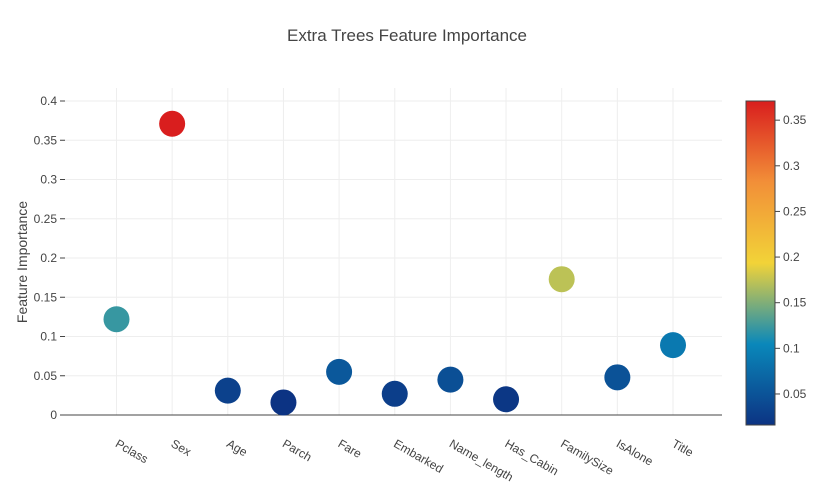 Image resolution: width=824 pixels, height=494 pixels. Describe the element at coordinates (46, 297) in the screenshot. I see `y-tick-label: 0.15` at that location.